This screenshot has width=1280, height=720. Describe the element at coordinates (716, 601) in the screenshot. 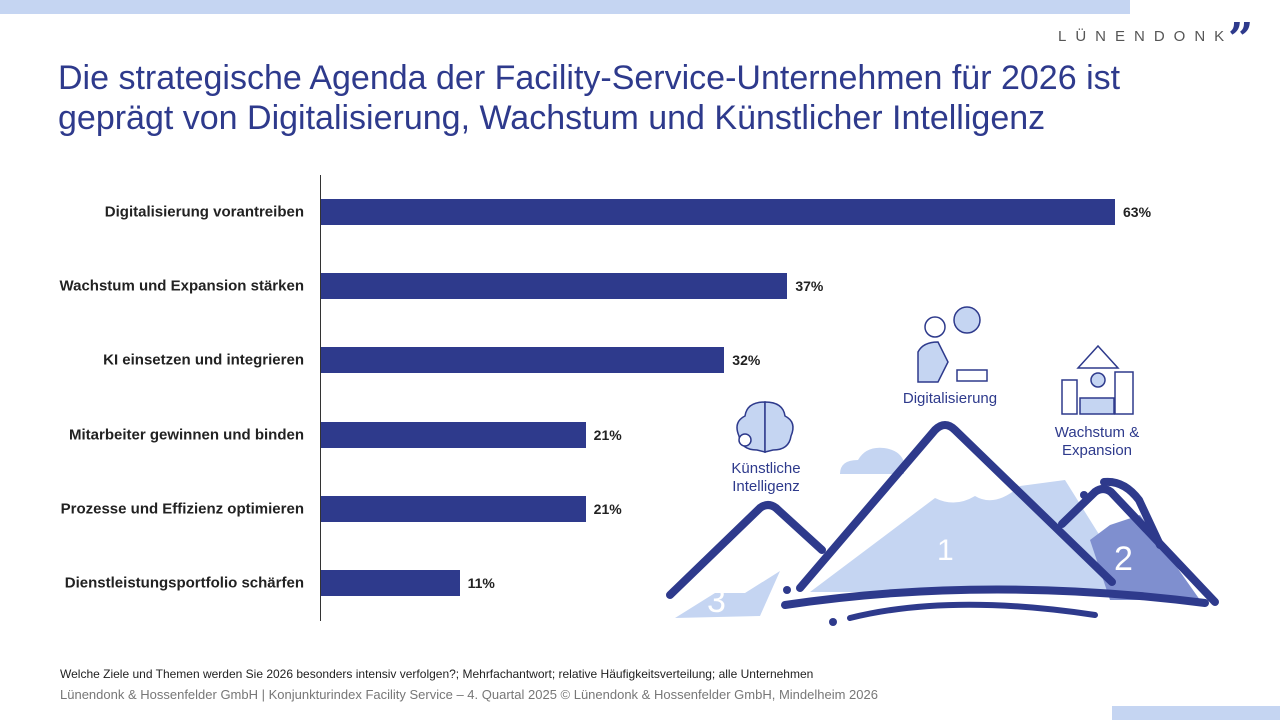

I see `rank-3: 3` at that location.